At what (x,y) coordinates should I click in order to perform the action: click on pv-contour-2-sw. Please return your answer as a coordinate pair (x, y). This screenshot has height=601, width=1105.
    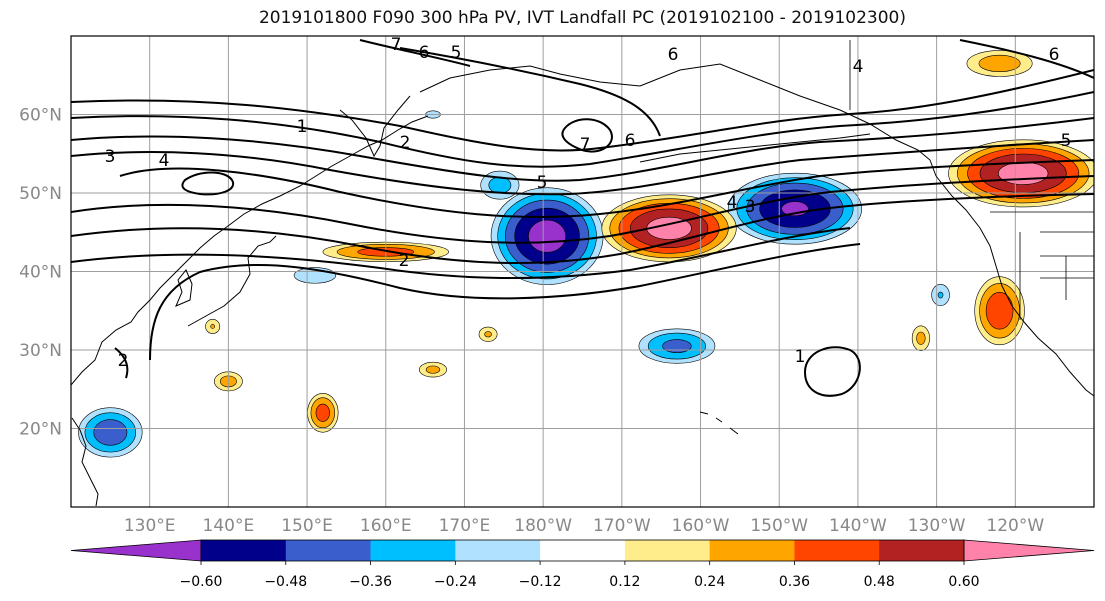
    Looking at the image, I should click on (121, 363).